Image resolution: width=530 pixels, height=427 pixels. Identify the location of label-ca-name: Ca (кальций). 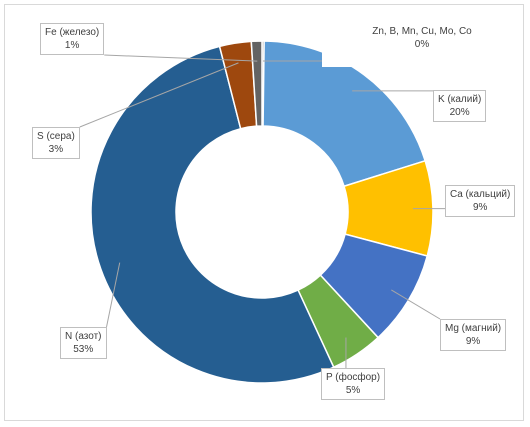
(480, 194).